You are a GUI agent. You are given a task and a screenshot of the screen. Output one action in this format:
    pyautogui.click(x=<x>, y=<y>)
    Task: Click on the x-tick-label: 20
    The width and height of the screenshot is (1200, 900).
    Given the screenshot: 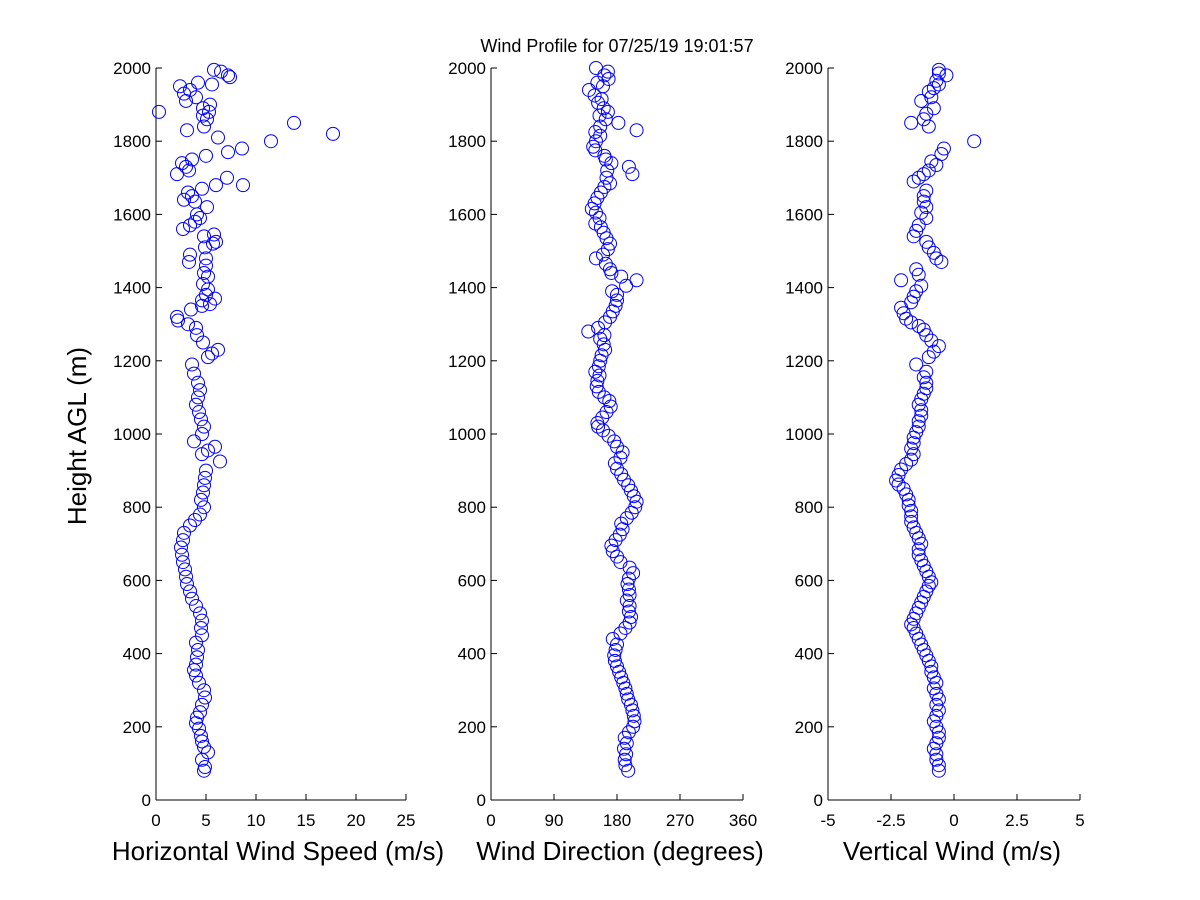 What is the action you would take?
    pyautogui.click(x=356, y=820)
    